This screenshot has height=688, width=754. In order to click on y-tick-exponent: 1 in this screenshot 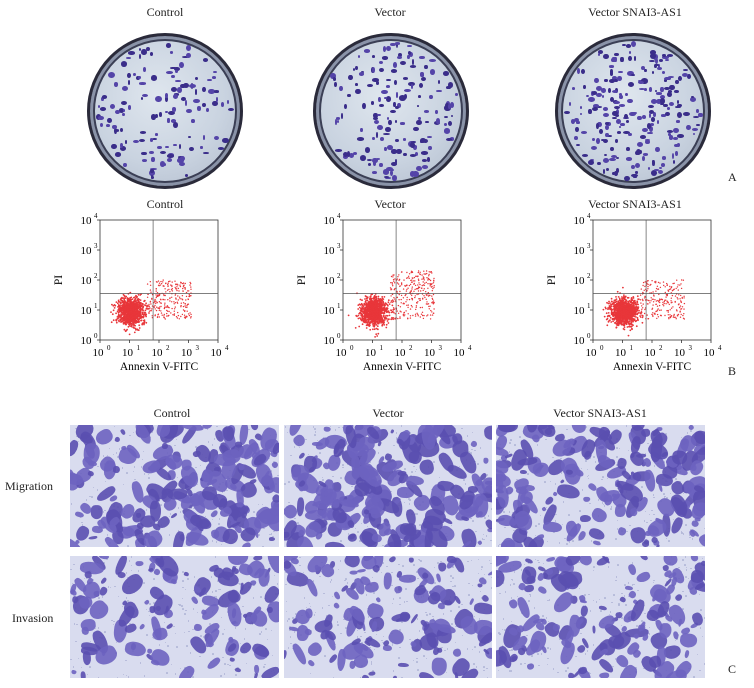, I will do `click(589, 306)`.